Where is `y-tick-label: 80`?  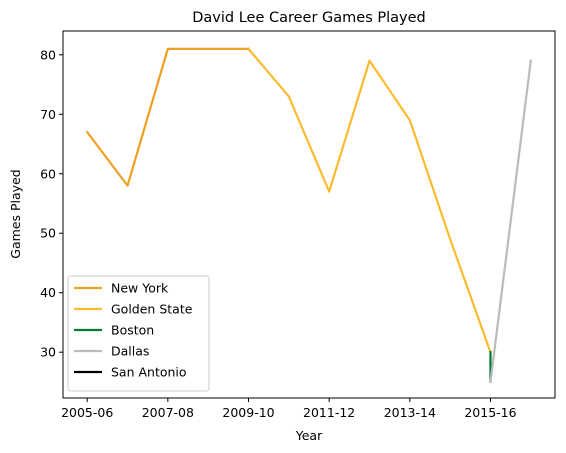 y-tick-label: 80 is located at coordinates (48, 54).